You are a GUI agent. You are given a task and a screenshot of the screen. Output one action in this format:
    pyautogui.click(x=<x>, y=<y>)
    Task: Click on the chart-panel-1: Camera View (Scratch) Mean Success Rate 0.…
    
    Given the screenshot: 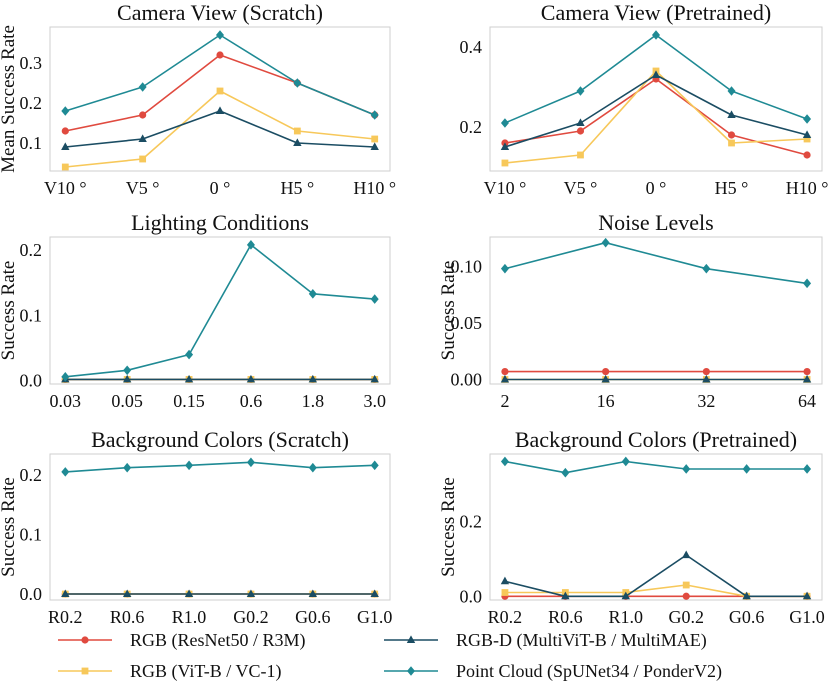 What is the action you would take?
    pyautogui.click(x=198, y=99)
    